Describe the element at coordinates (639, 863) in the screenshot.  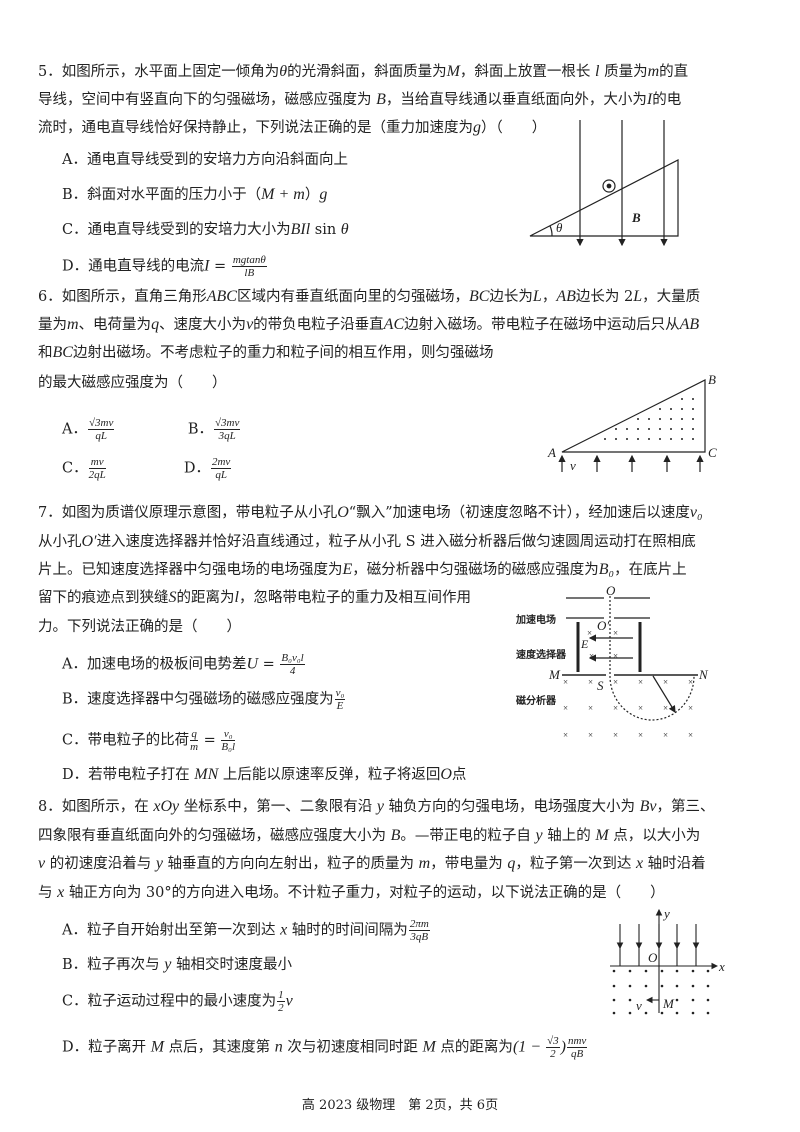
I see `math-symbol: x` at that location.